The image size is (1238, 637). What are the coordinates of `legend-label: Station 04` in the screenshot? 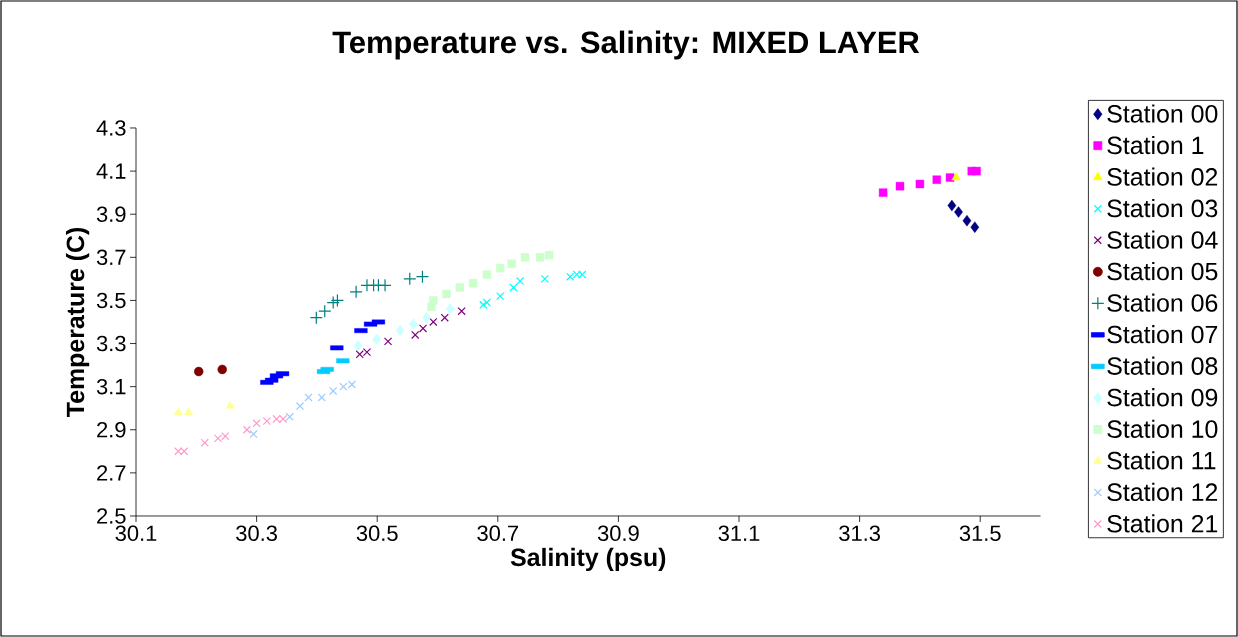 It's located at (1162, 239).